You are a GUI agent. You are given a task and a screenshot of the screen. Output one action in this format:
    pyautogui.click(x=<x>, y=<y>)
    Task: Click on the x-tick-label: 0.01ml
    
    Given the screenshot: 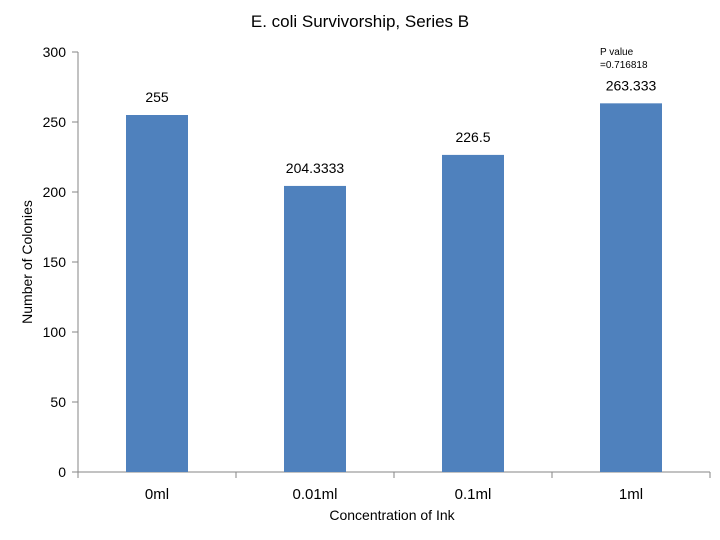 What is the action you would take?
    pyautogui.click(x=314, y=494)
    